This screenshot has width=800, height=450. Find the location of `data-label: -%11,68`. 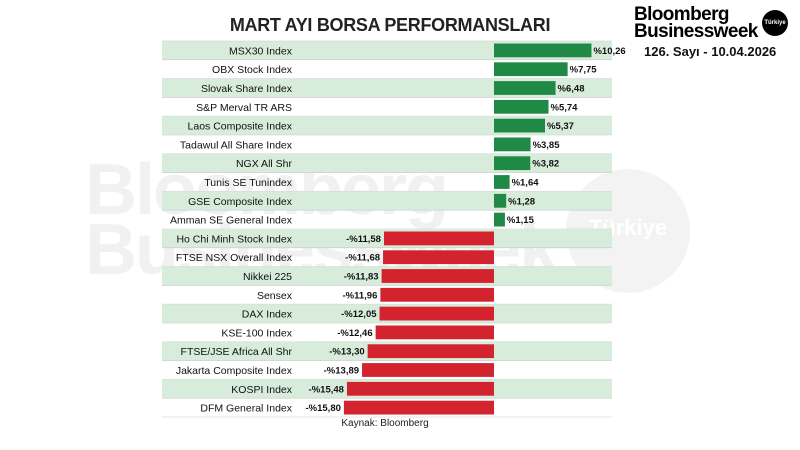

data-label: -%11,68 is located at coordinates (362, 258).